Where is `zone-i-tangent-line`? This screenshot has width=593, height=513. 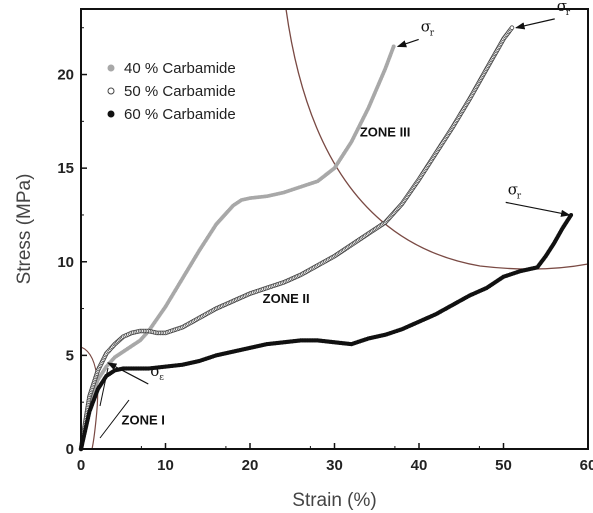 zone-i-tangent-line is located at coordinates (114, 419).